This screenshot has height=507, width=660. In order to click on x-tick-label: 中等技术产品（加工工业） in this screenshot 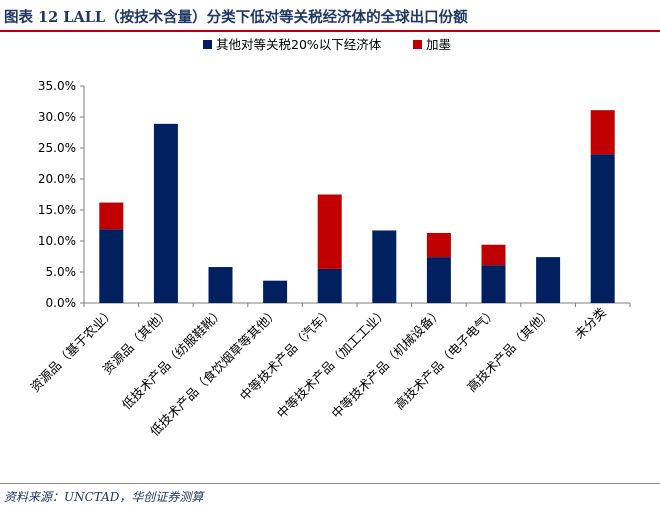, I will do `click(332, 363)`.